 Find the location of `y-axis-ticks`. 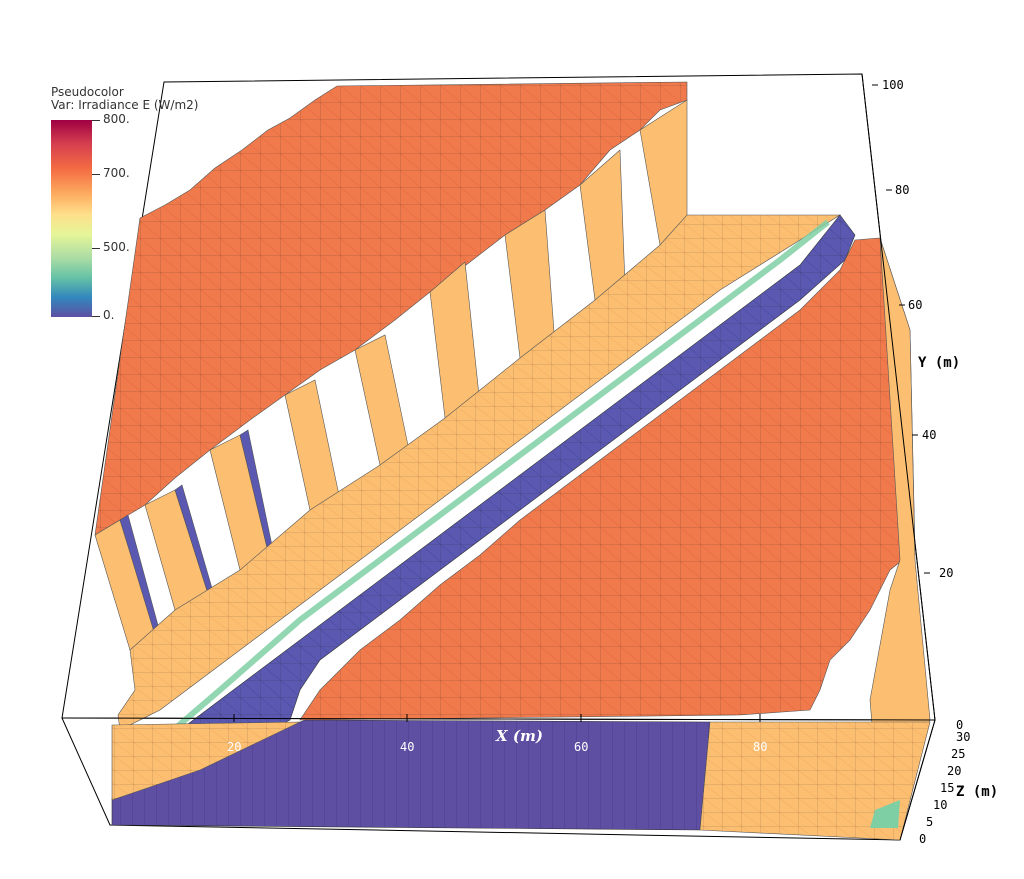

y-axis-ticks is located at coordinates (898, 397).